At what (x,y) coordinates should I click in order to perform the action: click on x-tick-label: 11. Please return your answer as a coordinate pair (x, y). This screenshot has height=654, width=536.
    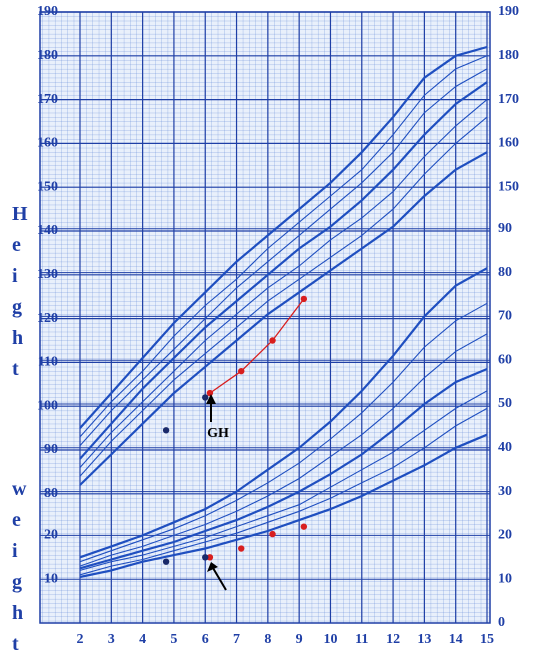
    Looking at the image, I should click on (361, 639).